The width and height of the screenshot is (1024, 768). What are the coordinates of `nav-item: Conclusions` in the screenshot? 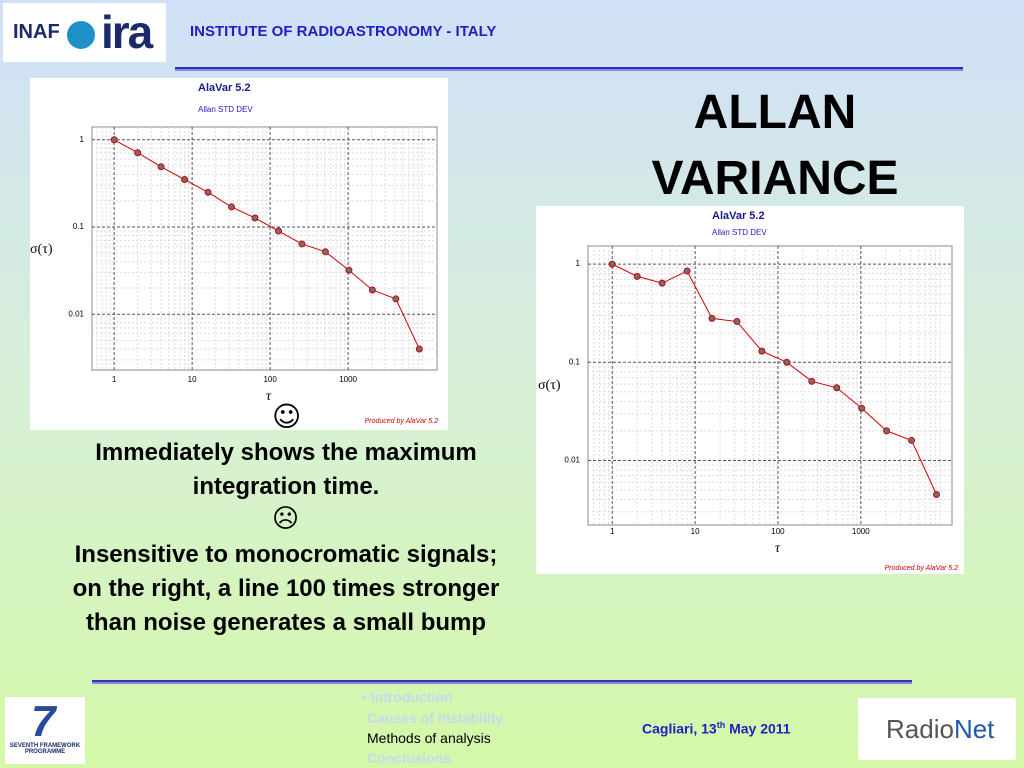 It's located at (409, 758).